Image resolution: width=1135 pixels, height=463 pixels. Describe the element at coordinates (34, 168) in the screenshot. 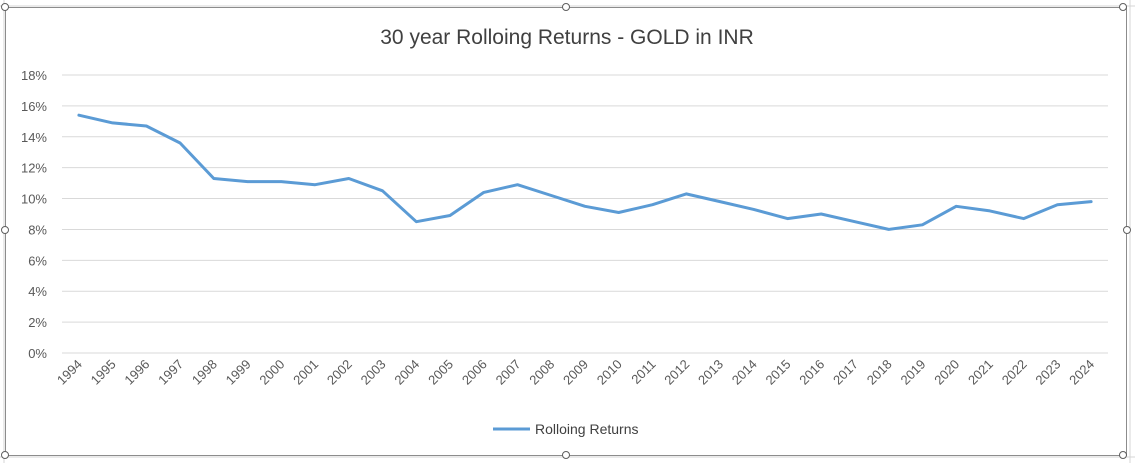

I see `y-tick-label: 12%` at that location.